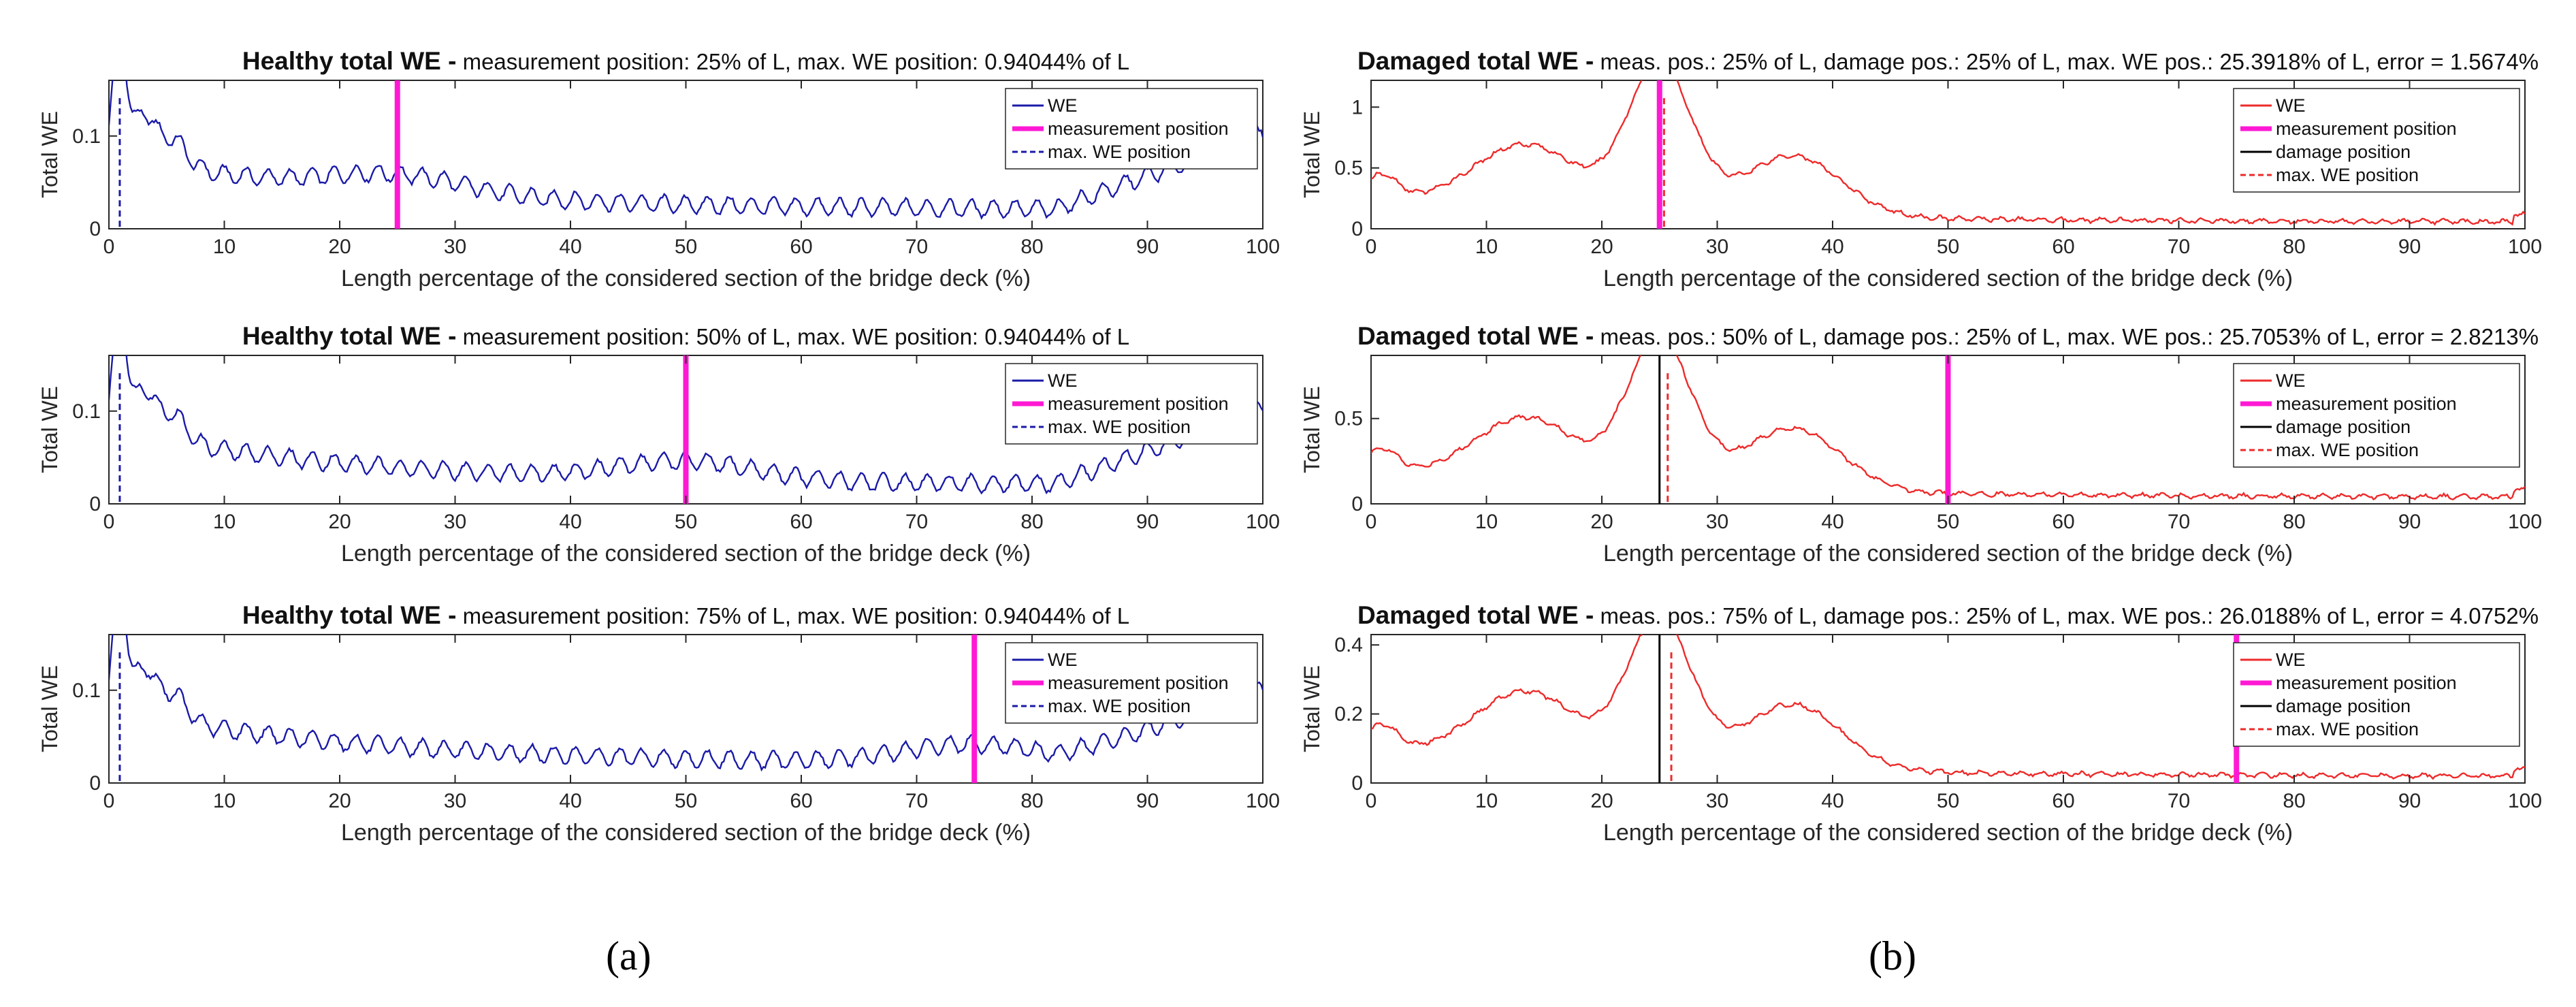  I want to click on panel-label-b: (b), so click(1893, 956).